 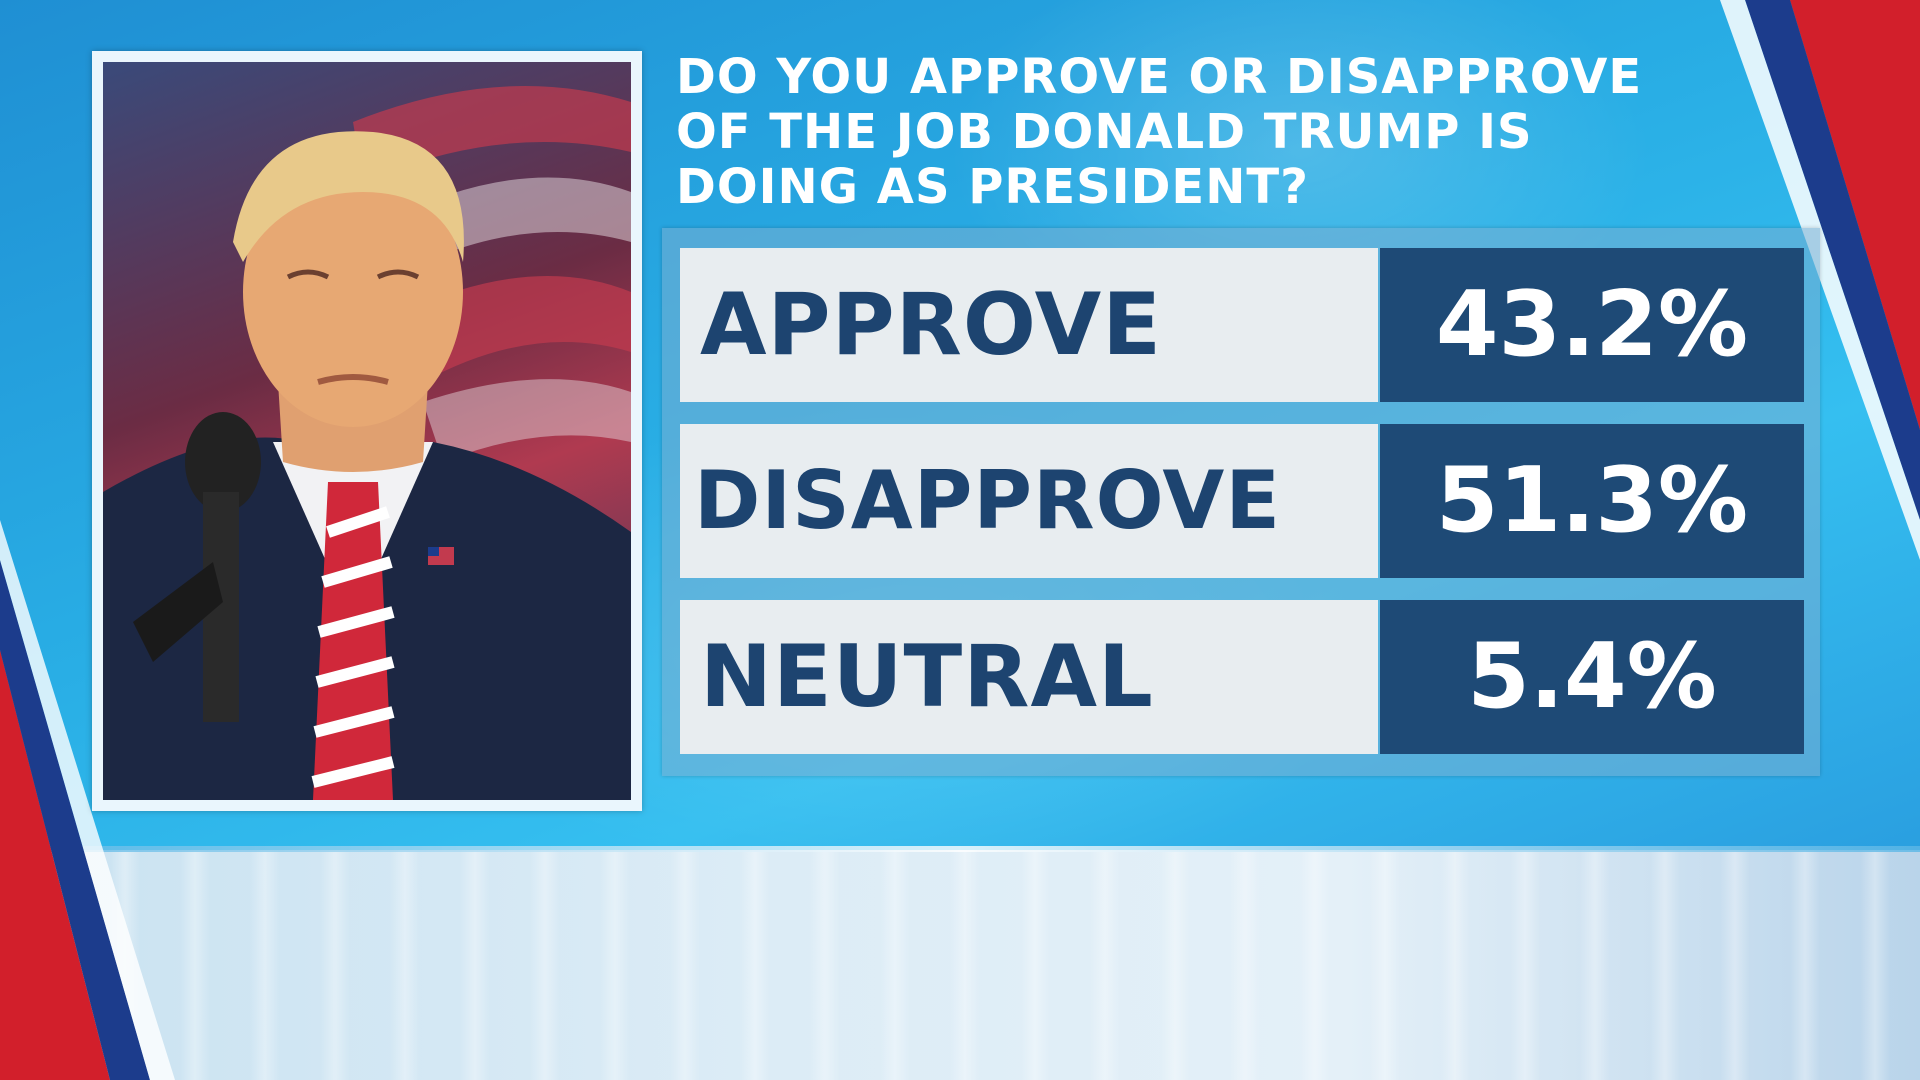 I want to click on result-value: 51.3%, so click(x=1592, y=501).